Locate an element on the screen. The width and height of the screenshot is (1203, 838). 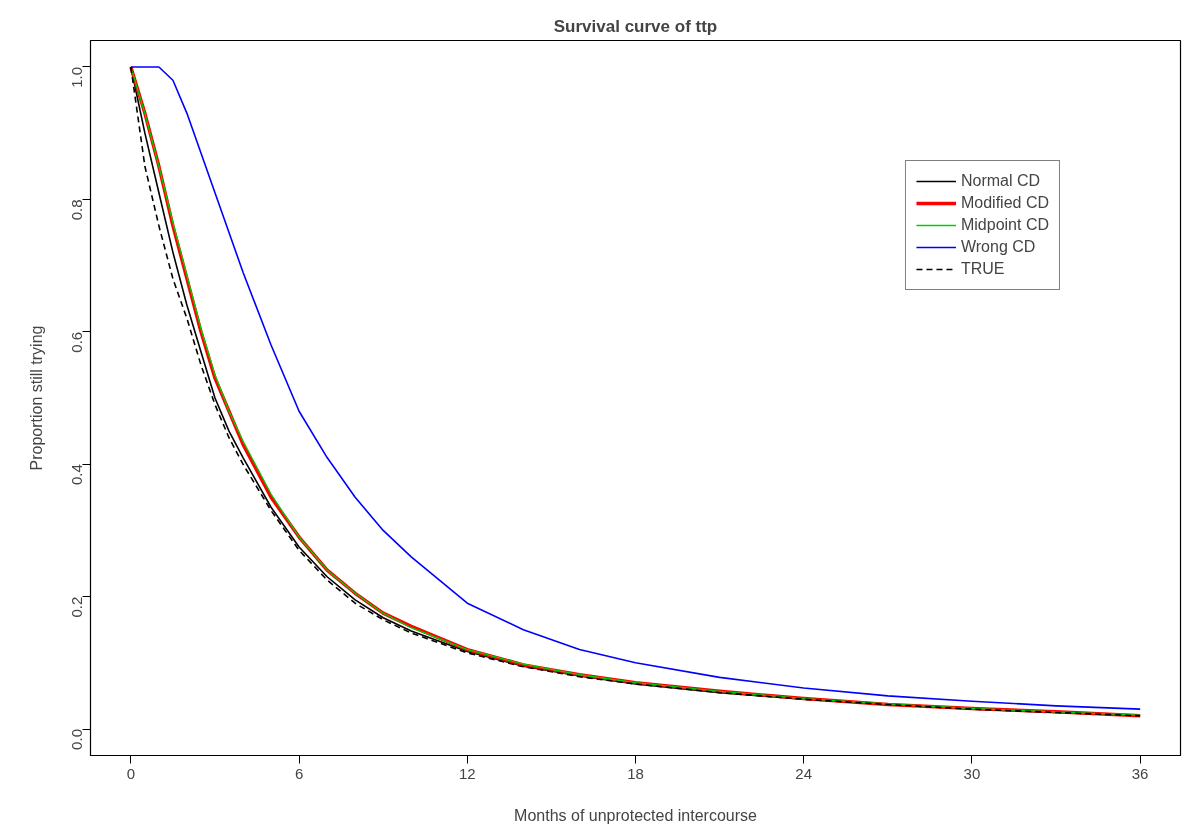
x-tick-label: 6 is located at coordinates (299, 773).